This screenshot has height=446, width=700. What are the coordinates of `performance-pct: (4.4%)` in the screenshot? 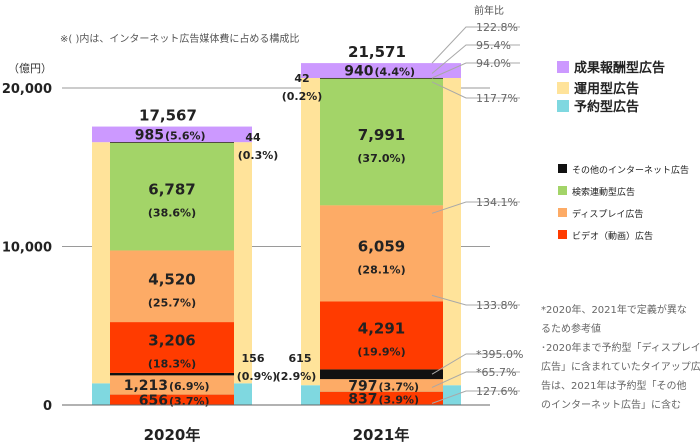 It's located at (395, 72).